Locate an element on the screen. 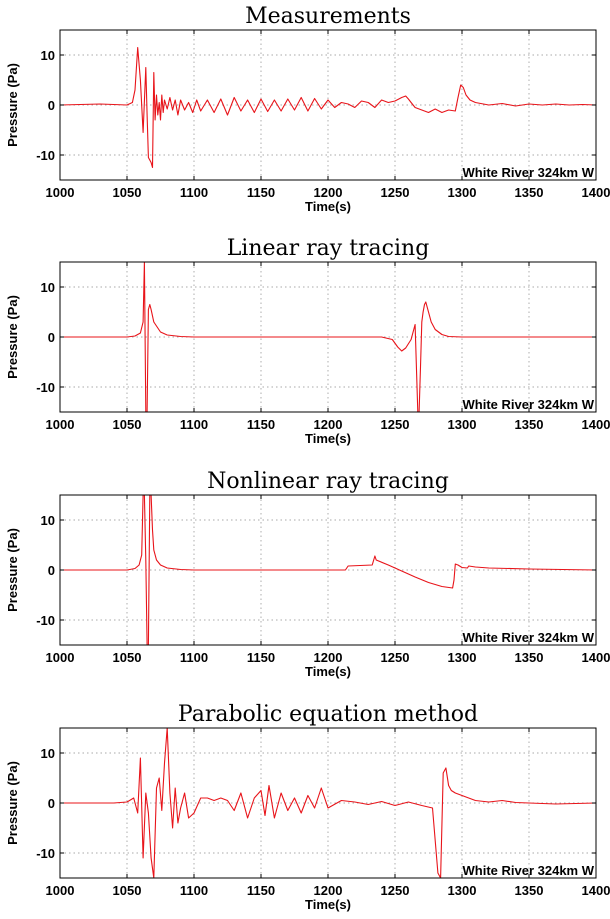 The image size is (610, 919). panel-title: Linear ray tracing is located at coordinates (328, 248).